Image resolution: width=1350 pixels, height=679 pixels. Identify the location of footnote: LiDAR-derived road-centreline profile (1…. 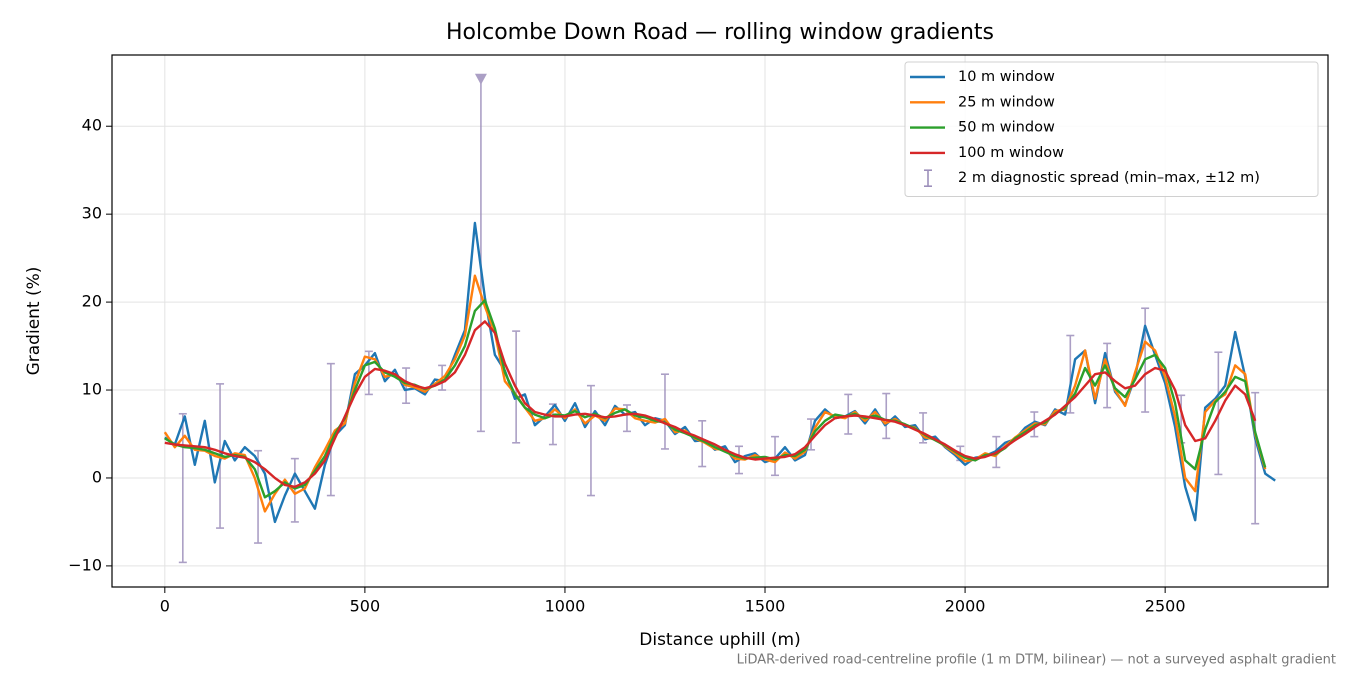
(1036, 660).